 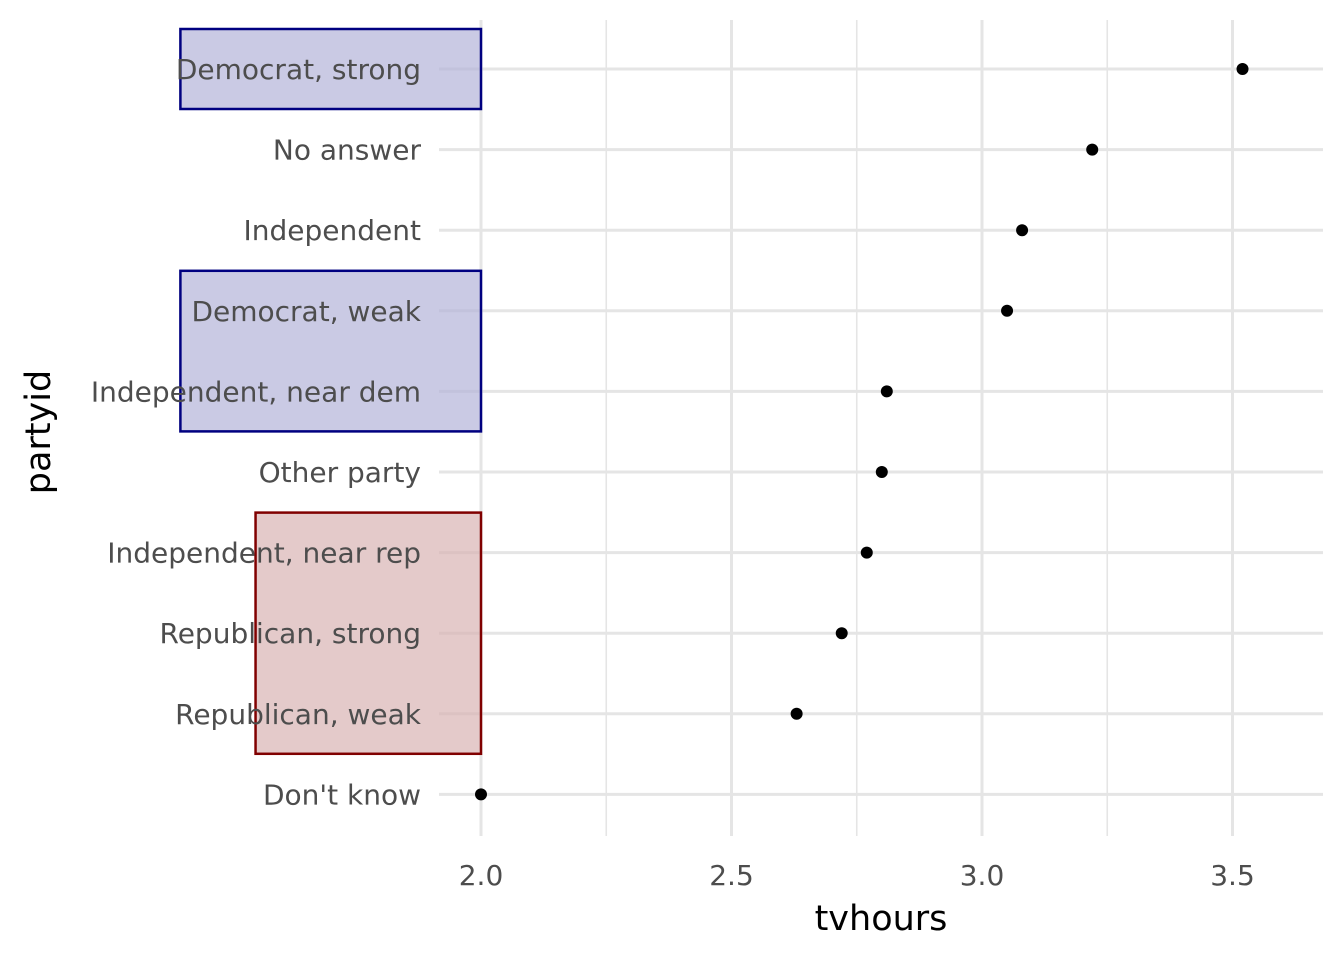 What do you see at coordinates (256, 391) in the screenshot?
I see `y-tick-label: Independent, near dem` at bounding box center [256, 391].